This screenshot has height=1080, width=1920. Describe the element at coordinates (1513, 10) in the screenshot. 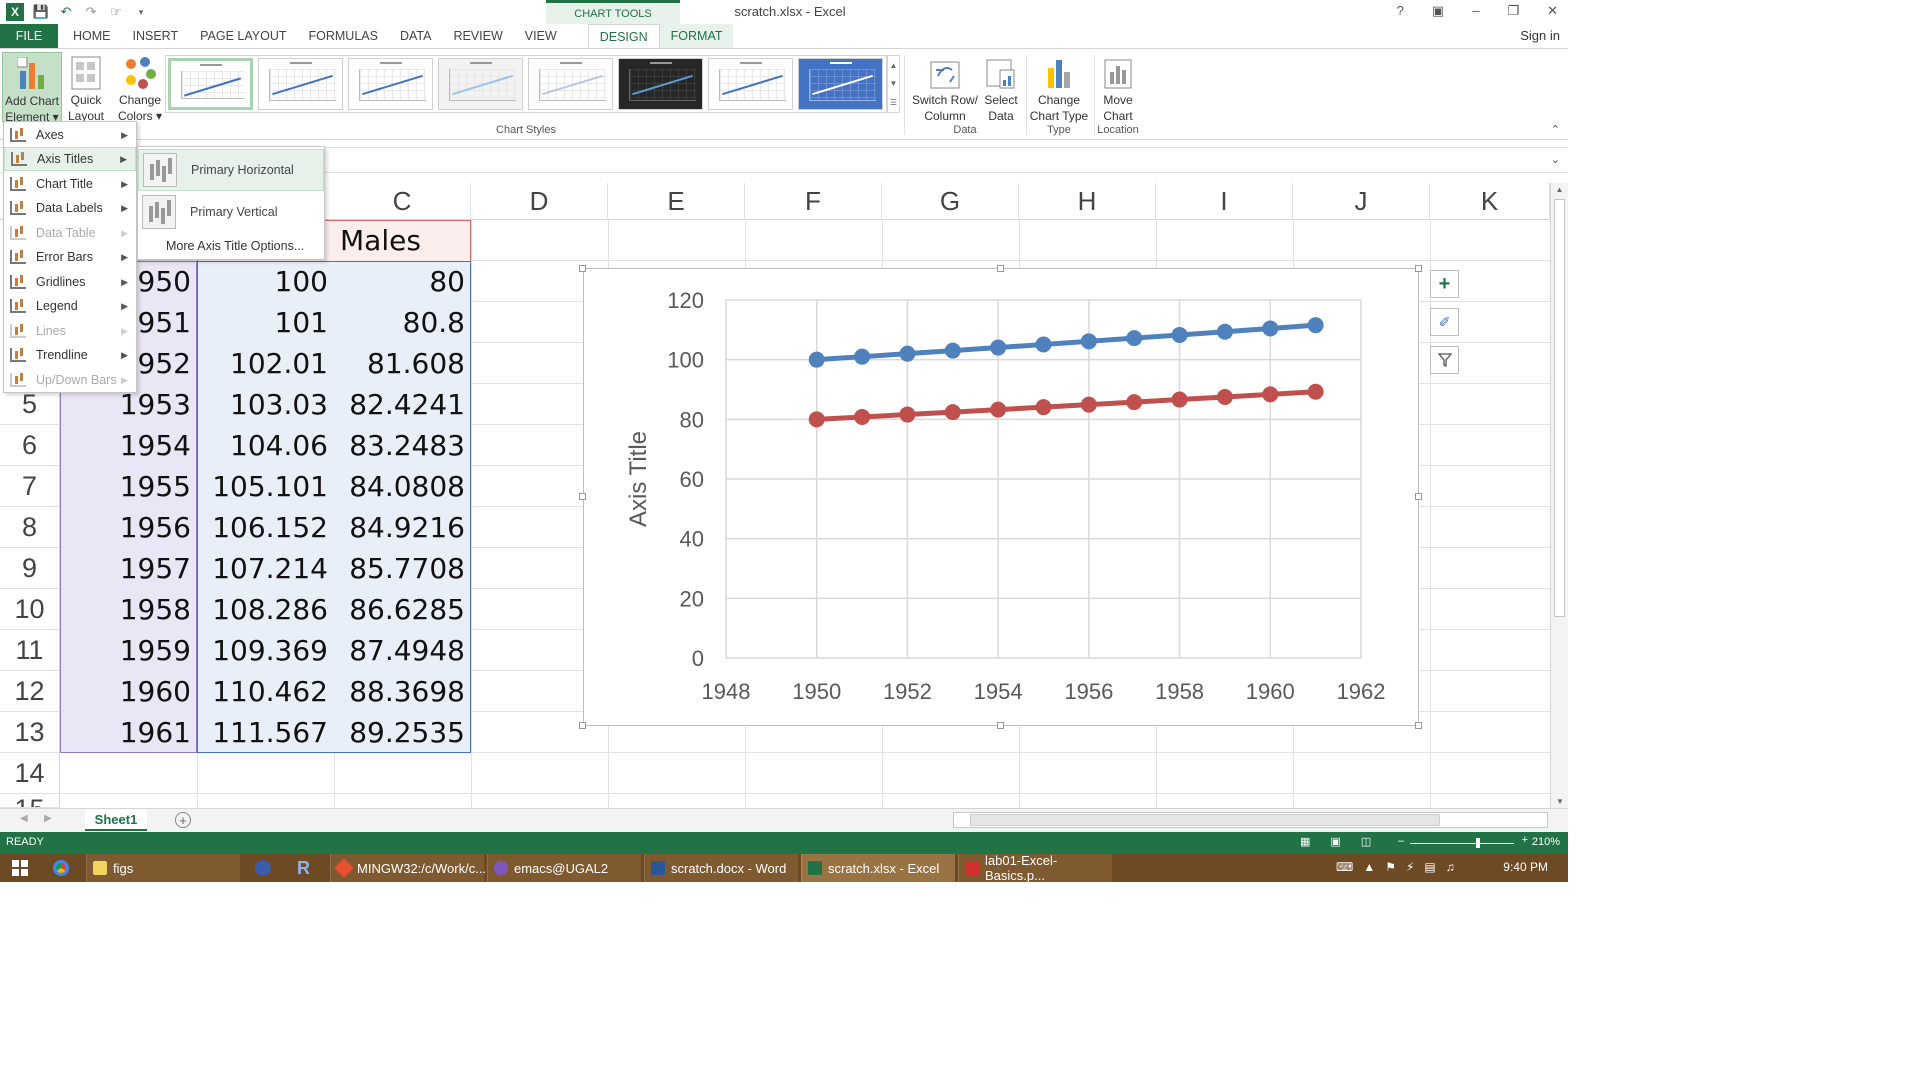

I see `restore-icon: ❐` at that location.